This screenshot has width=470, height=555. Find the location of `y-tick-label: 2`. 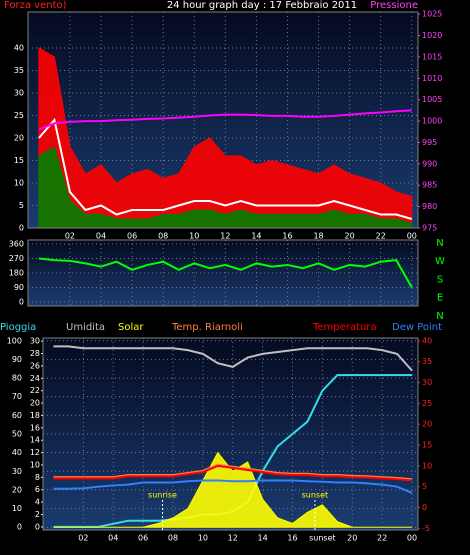

y-tick-label: 2 is located at coordinates (37, 514).